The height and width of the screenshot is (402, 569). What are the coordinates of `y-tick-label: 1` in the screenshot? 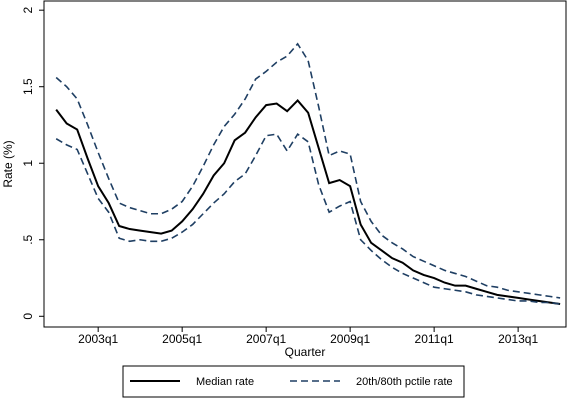 It's located at (28, 163).